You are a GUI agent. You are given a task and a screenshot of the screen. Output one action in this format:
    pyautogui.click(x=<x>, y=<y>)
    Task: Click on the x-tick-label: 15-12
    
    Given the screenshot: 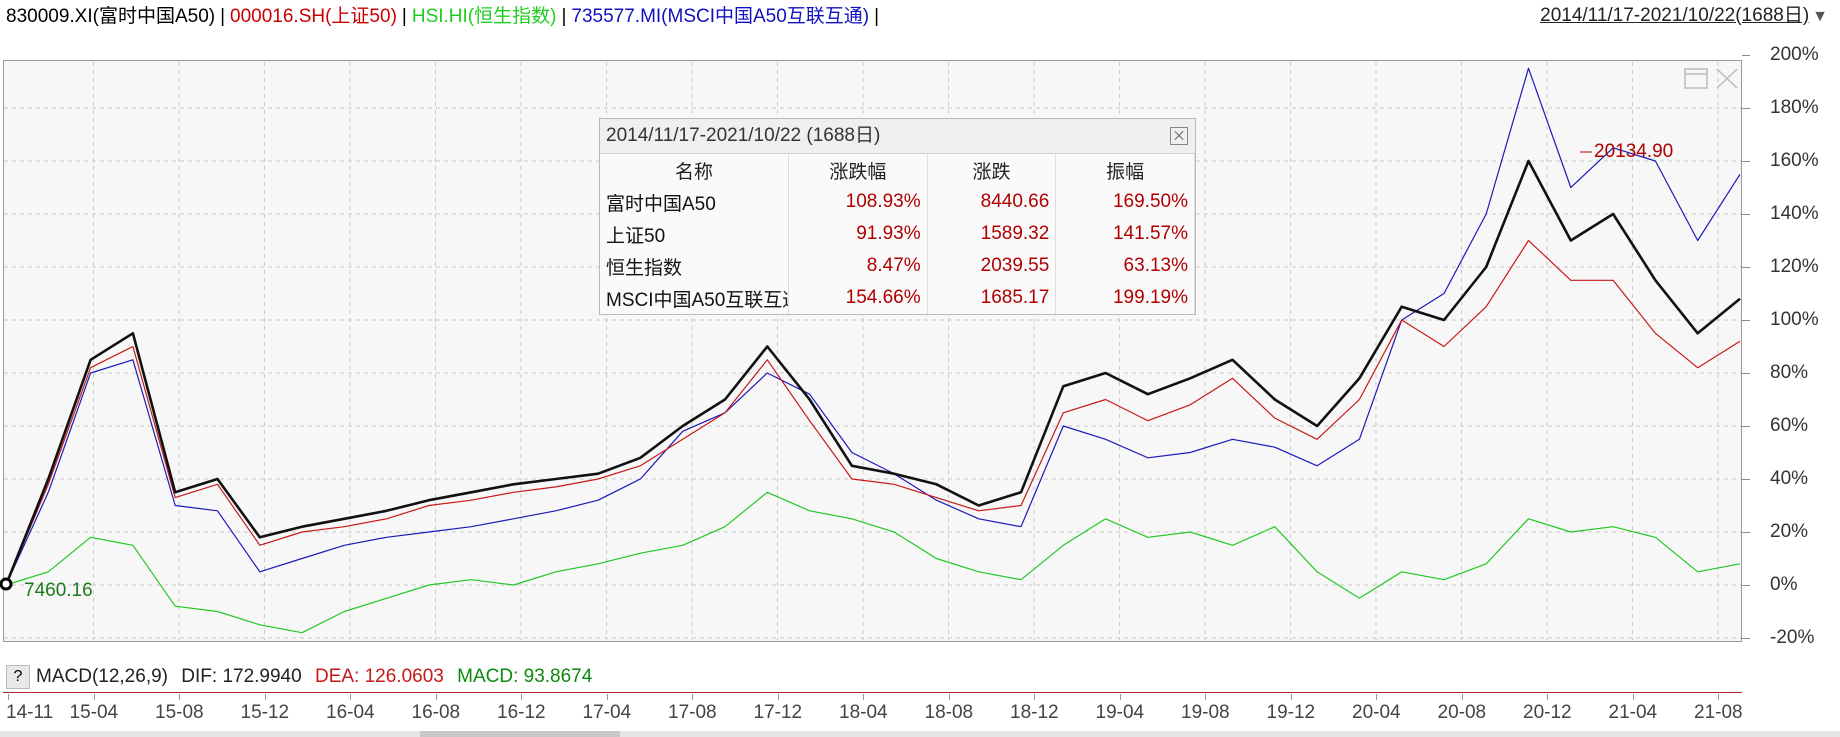 What is the action you would take?
    pyautogui.click(x=265, y=712)
    